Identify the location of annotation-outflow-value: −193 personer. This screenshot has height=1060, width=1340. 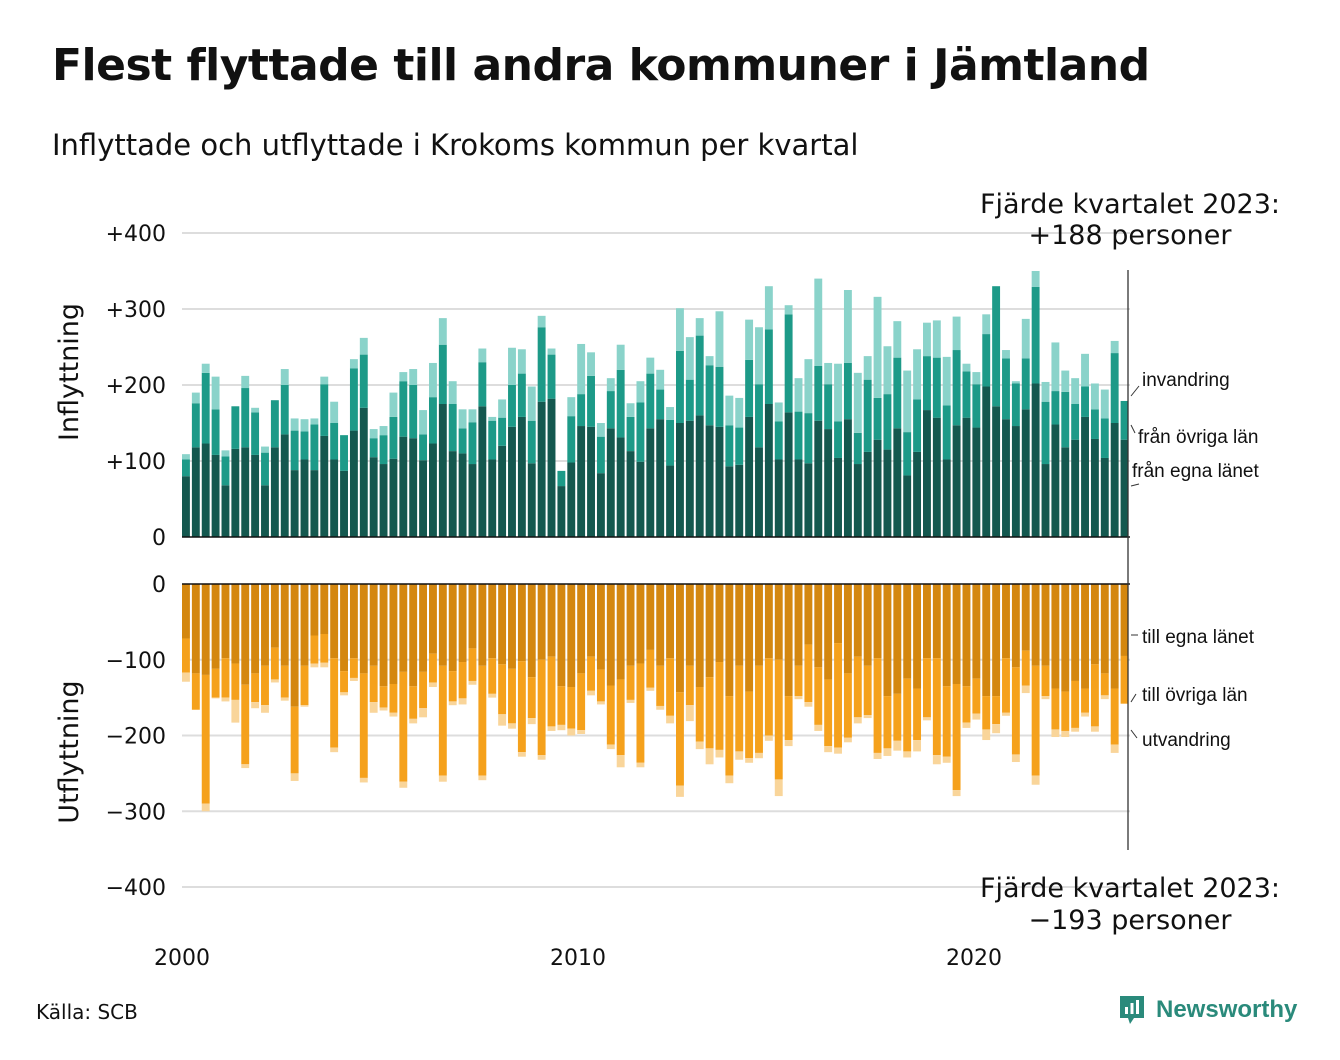
(1130, 920).